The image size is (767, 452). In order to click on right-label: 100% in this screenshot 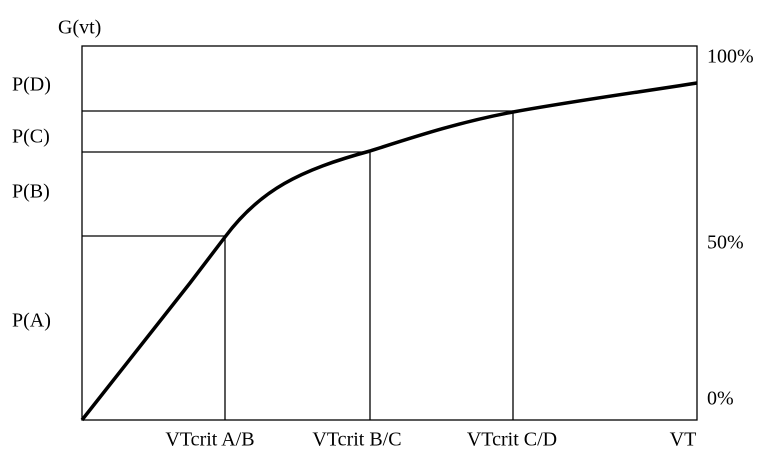, I will do `click(730, 57)`.